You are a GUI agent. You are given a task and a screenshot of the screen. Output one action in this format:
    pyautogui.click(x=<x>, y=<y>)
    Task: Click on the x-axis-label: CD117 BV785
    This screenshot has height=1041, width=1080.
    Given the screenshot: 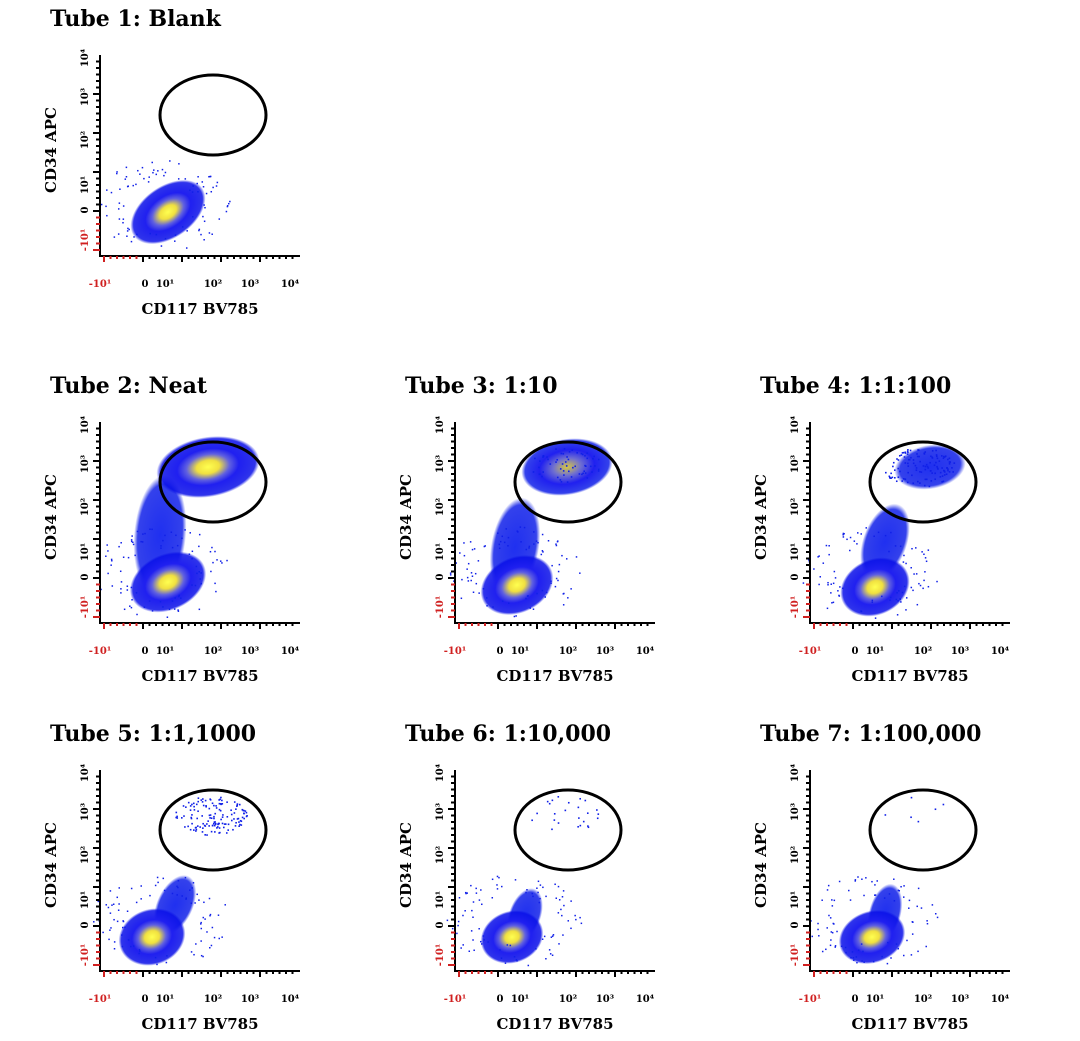 What is the action you would take?
    pyautogui.click(x=199, y=1024)
    